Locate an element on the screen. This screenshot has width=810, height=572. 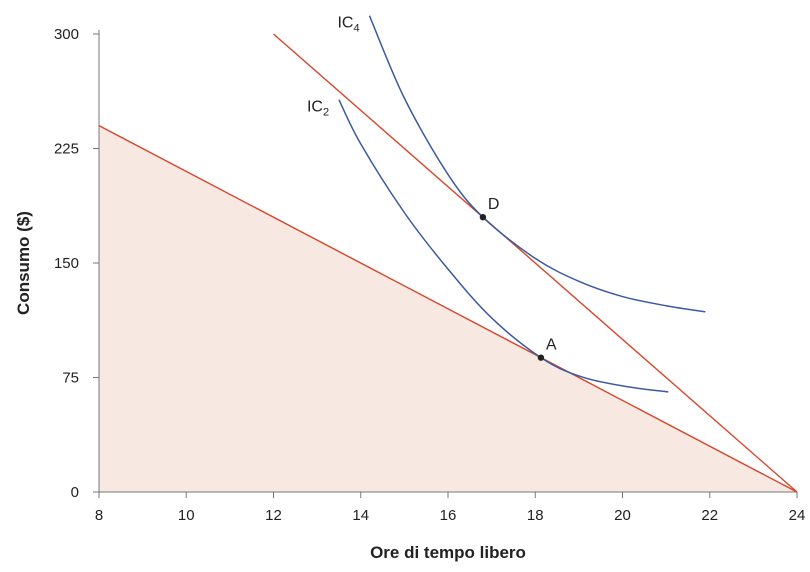
point-label: D is located at coordinates (494, 204).